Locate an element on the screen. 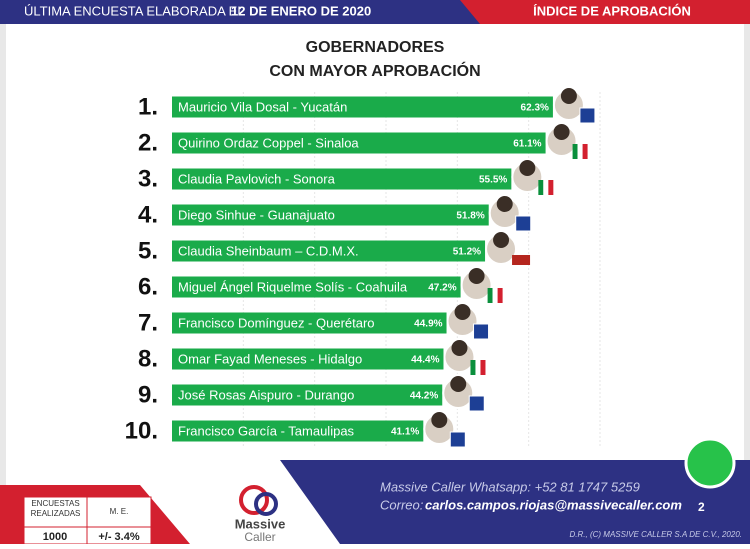 Image resolution: width=750 pixels, height=549 pixels. header-band is located at coordinates (250, 12).